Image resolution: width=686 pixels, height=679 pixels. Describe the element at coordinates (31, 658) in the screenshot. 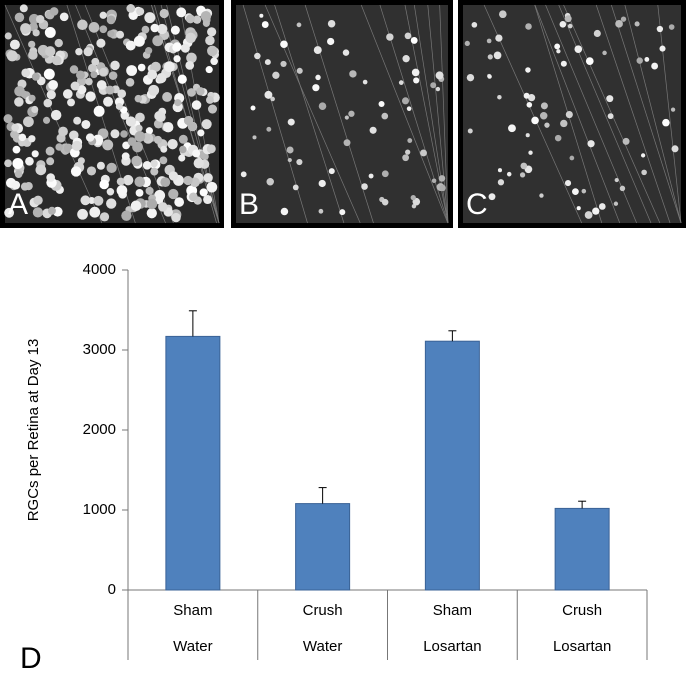

I see `panel-label: D` at that location.